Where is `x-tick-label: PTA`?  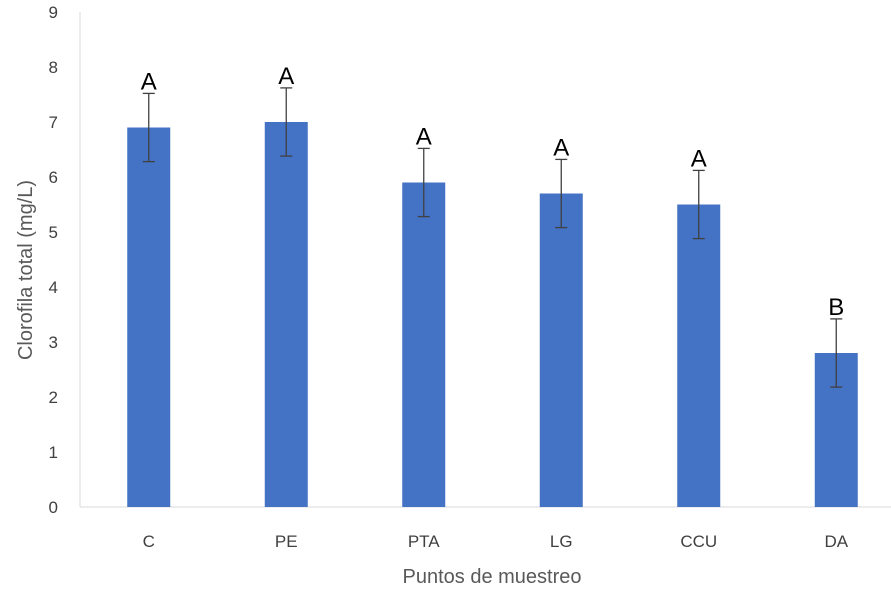 x-tick-label: PTA is located at coordinates (424, 541).